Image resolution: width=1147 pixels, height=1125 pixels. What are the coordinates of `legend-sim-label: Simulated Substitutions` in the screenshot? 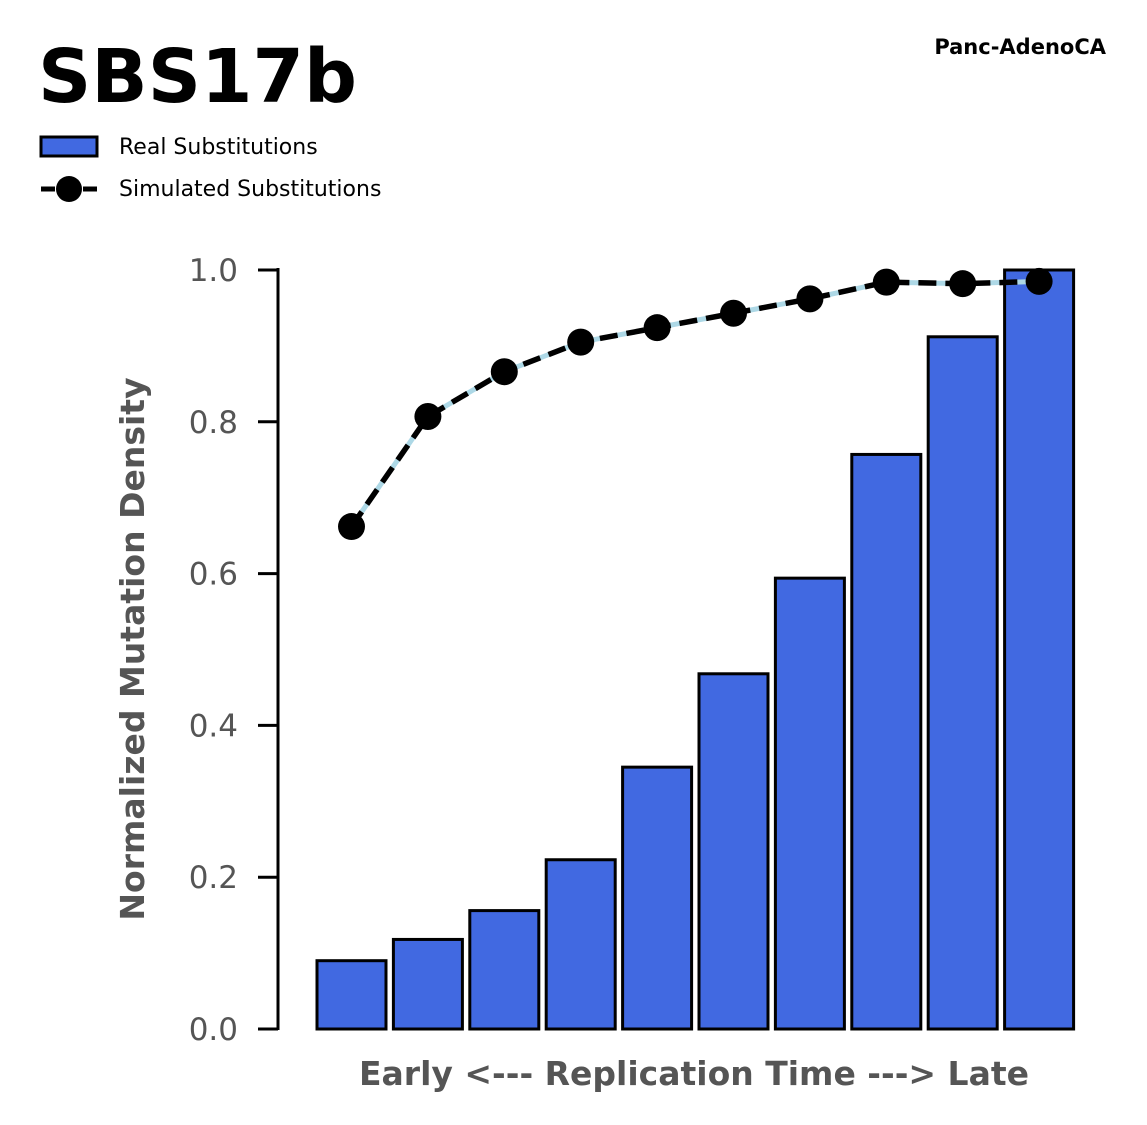 It's located at (250, 189).